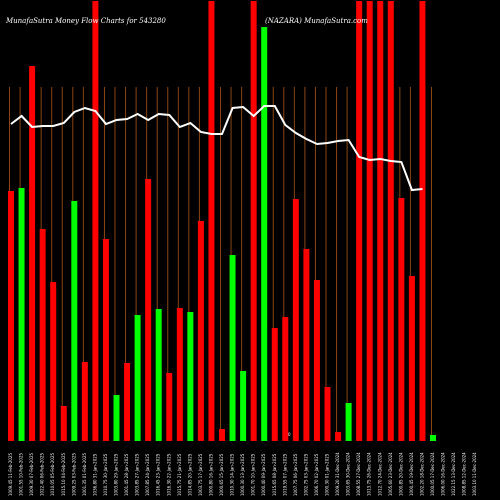 This screenshot has height=500, width=500. I want to click on x-tick-label: 1010.30 14-Jan-2025, so click(232, 474).